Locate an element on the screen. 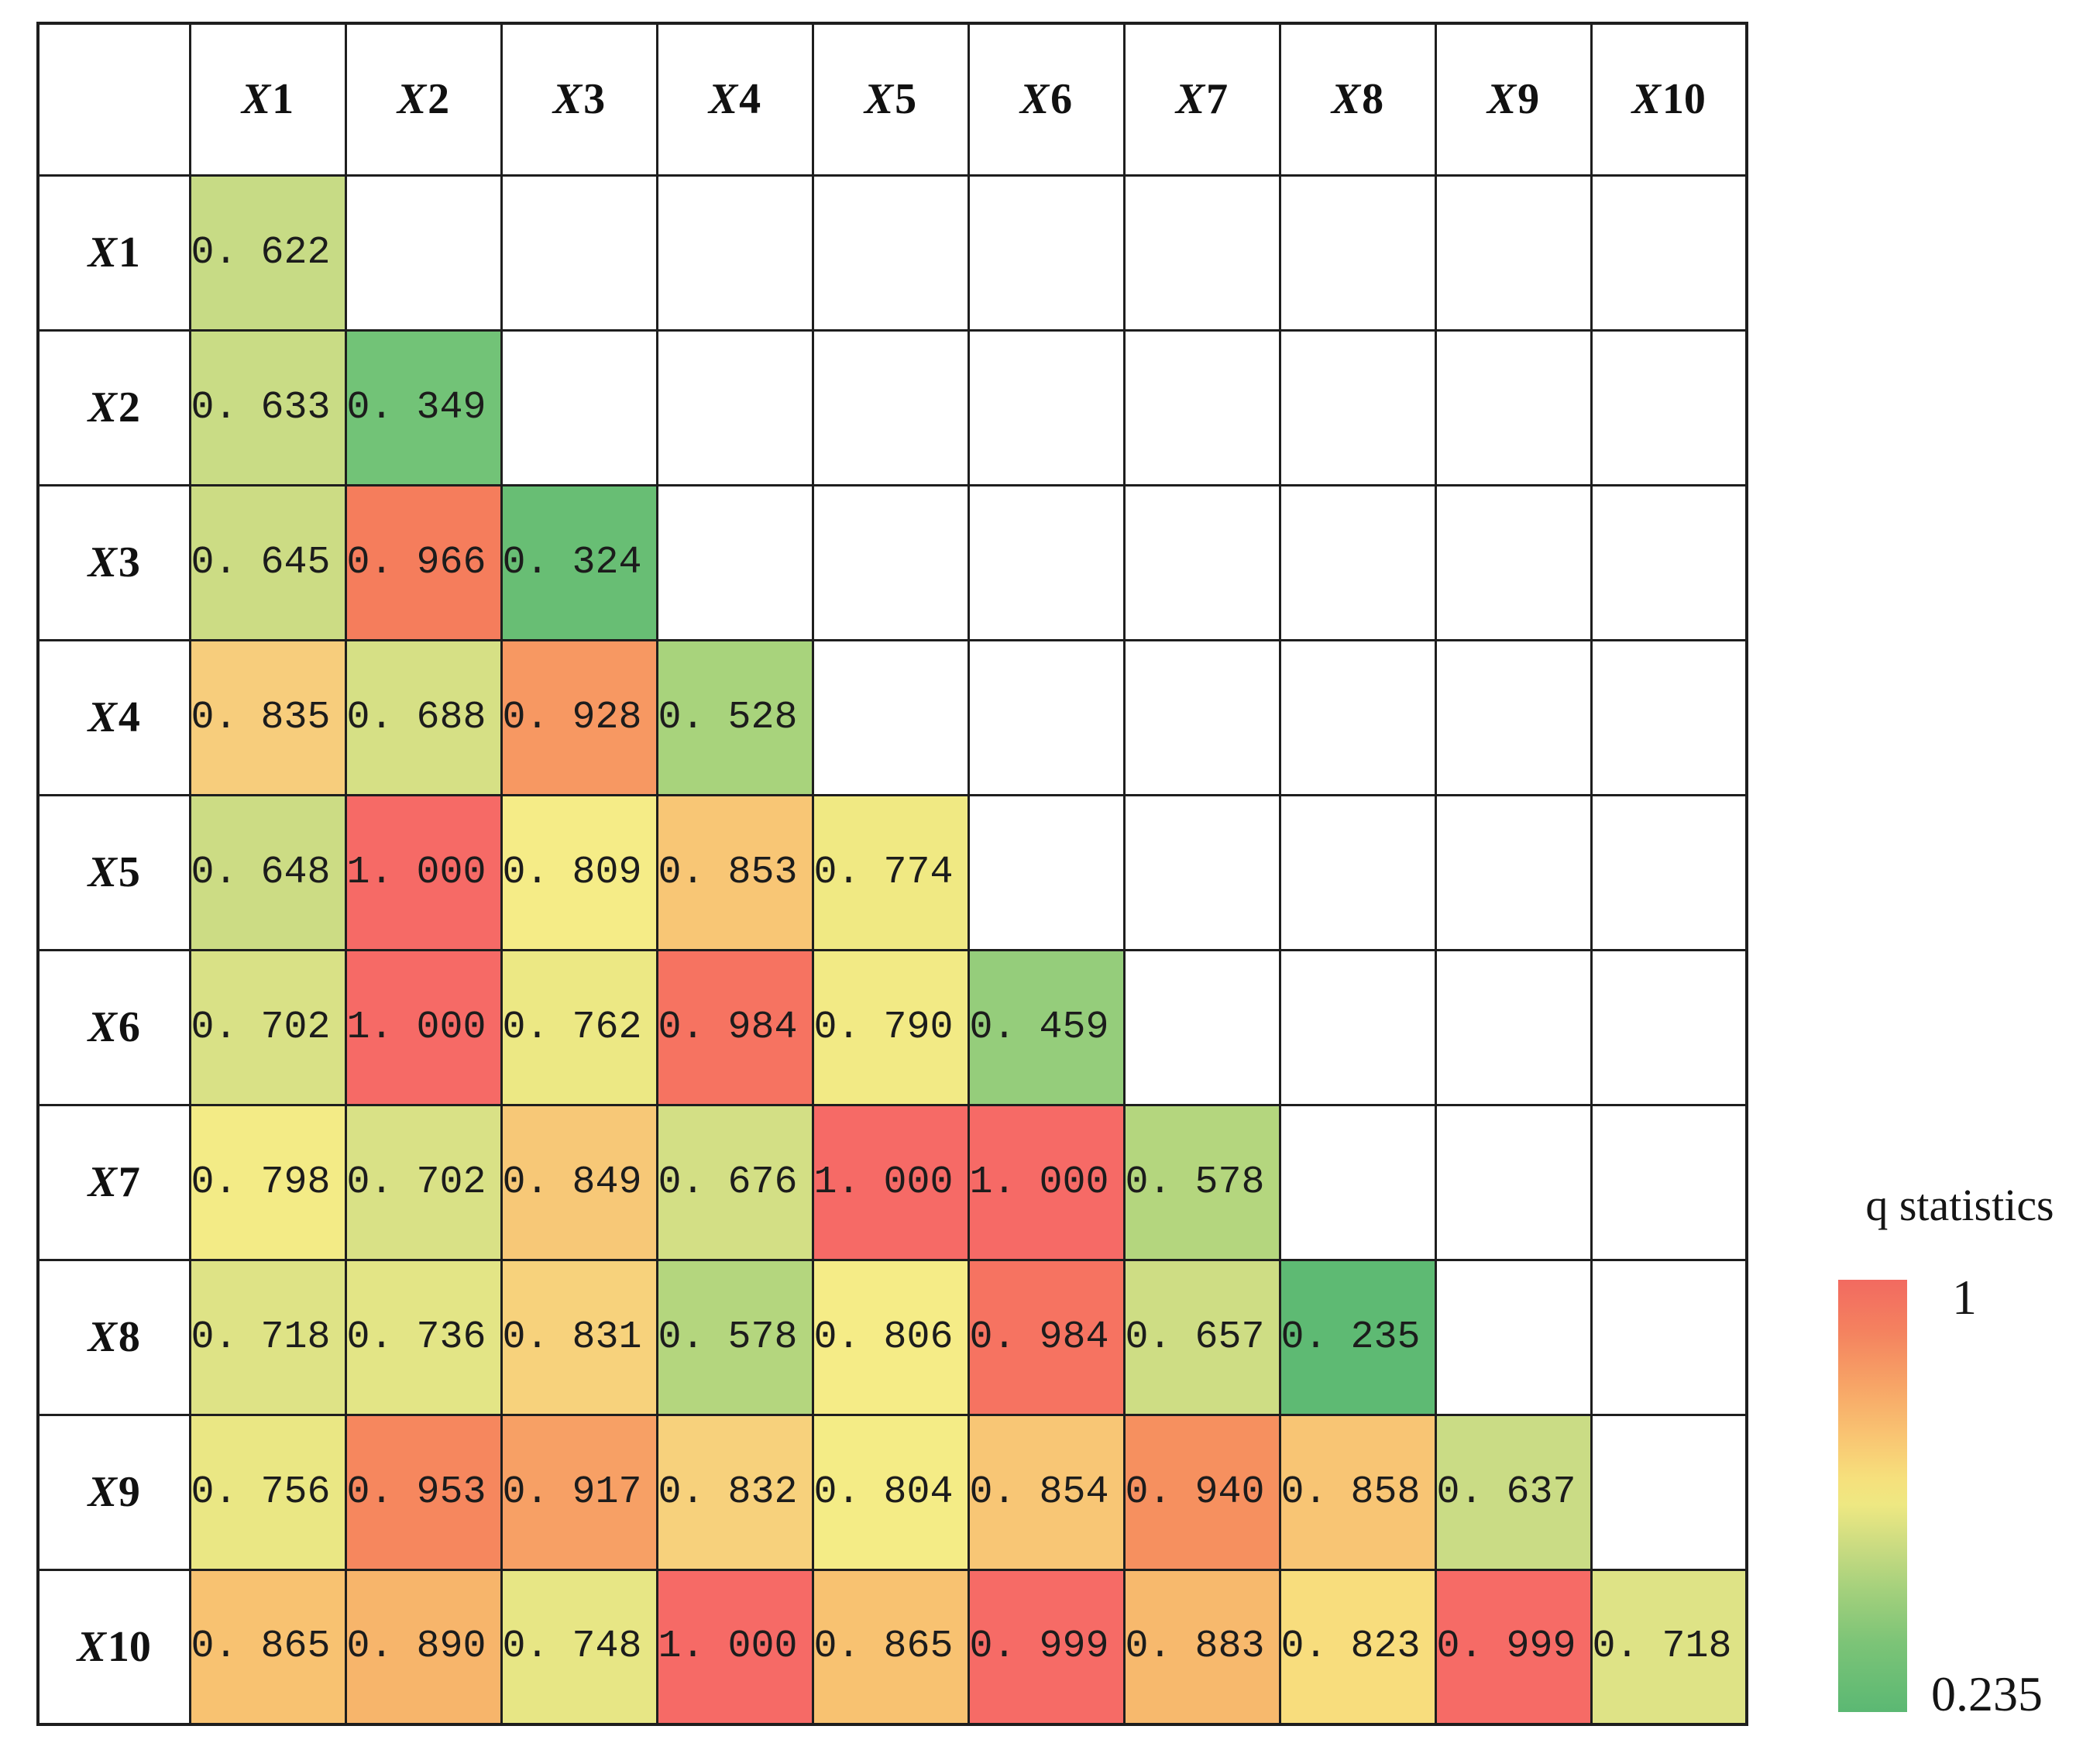 The width and height of the screenshot is (2100, 1750). matrix-cell-x4-x1: 0. 835 is located at coordinates (267, 717).